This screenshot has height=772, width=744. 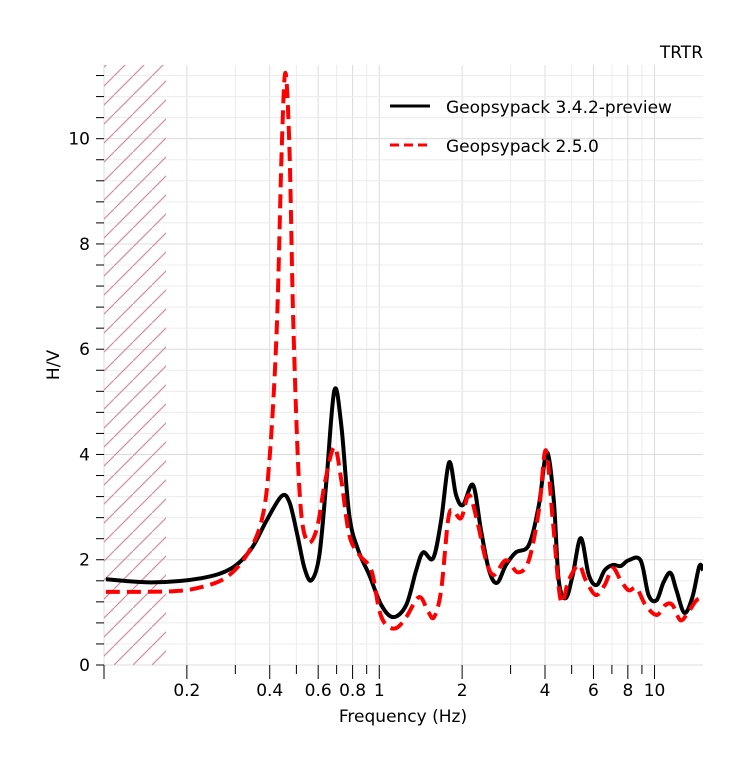 What do you see at coordinates (84, 245) in the screenshot?
I see `y-tick-label: 8` at bounding box center [84, 245].